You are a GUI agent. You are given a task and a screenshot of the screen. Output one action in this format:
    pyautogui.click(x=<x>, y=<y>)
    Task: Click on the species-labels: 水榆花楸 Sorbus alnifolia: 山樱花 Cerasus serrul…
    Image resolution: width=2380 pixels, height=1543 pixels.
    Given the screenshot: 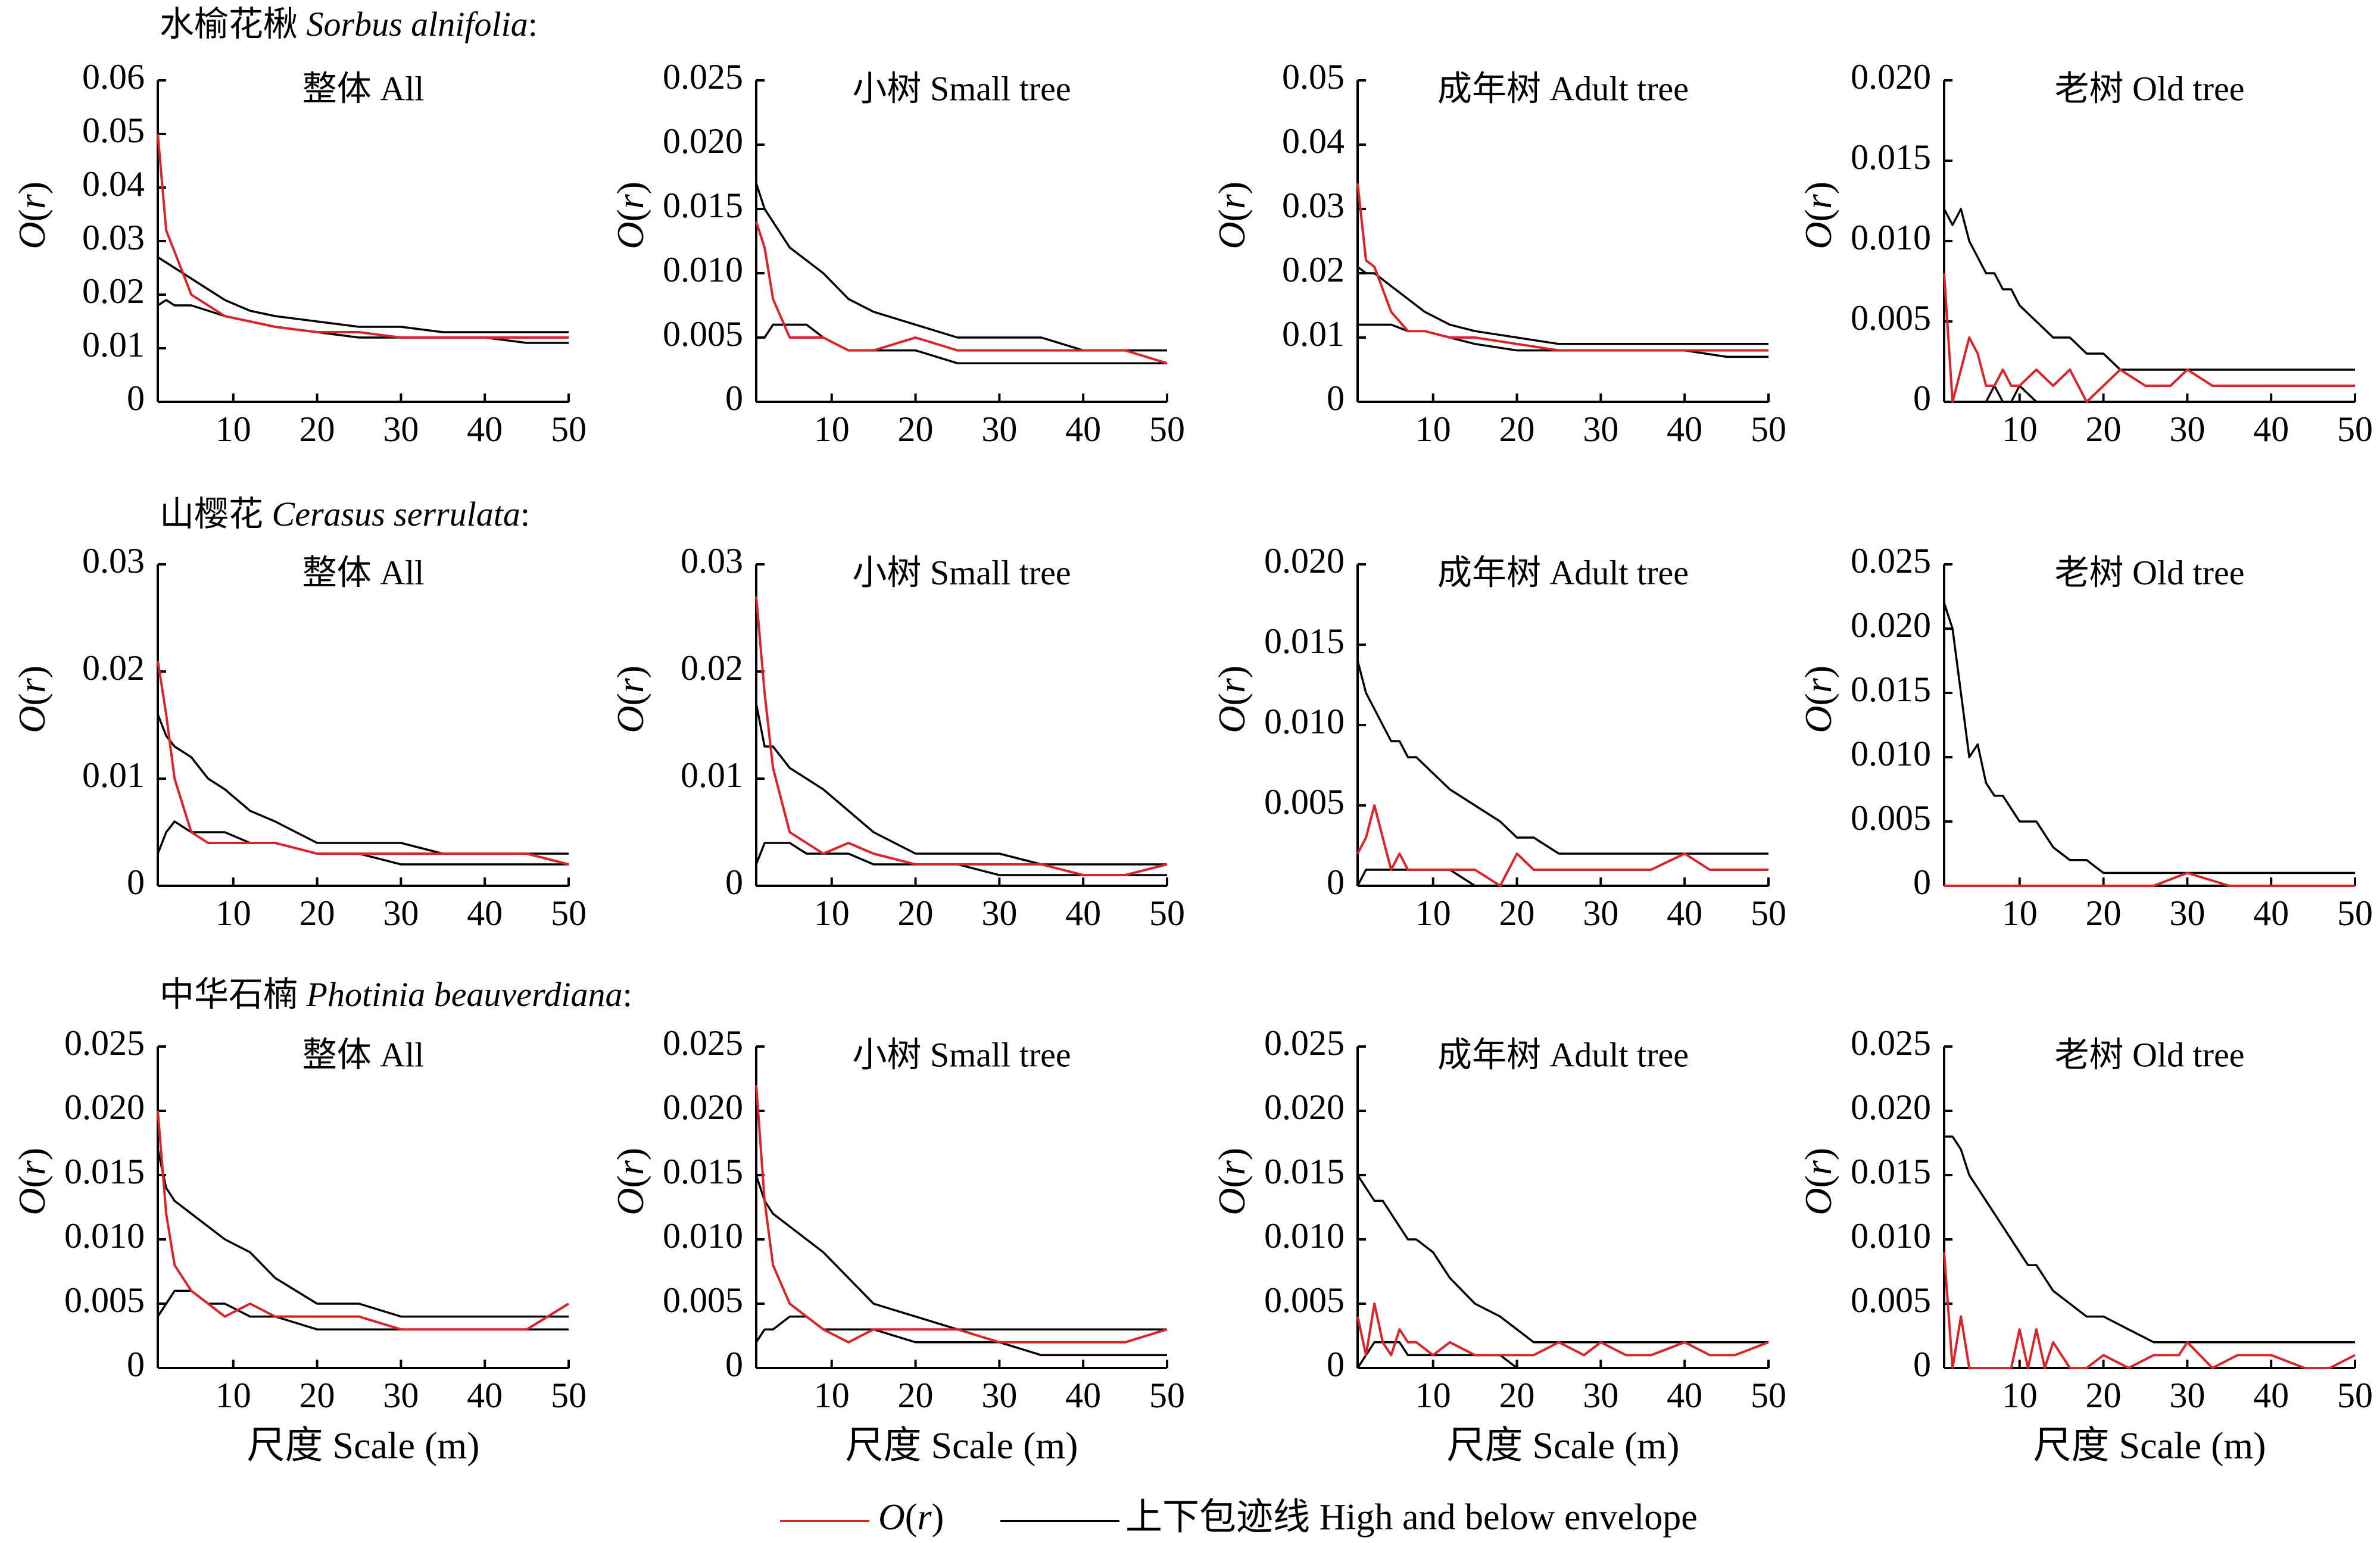 What is the action you would take?
    pyautogui.click(x=396, y=510)
    